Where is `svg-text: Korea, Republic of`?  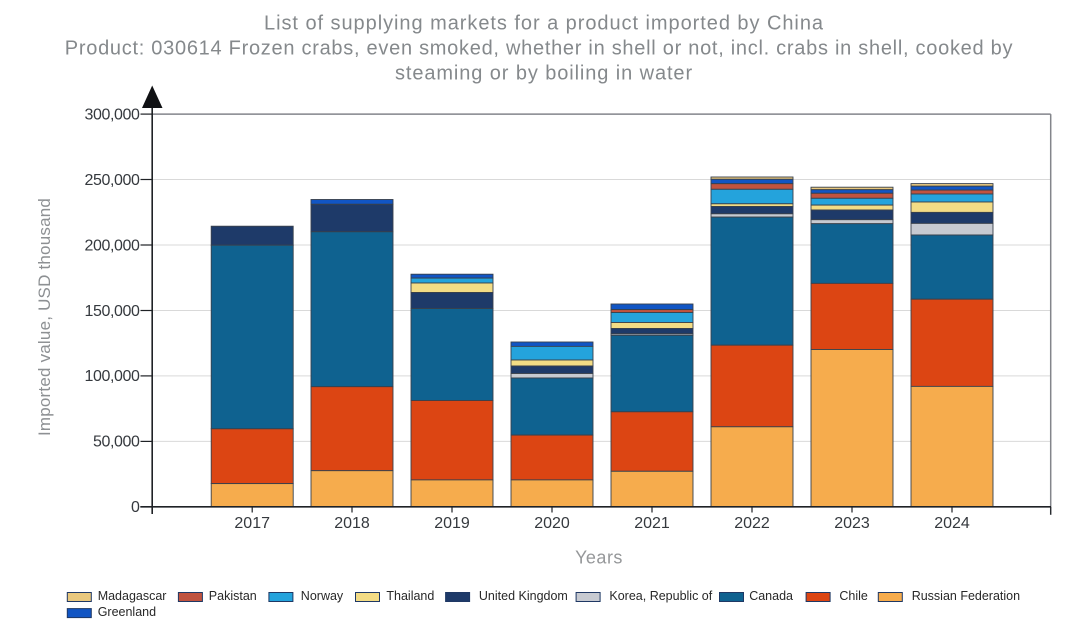
svg-text: Korea, Republic of is located at coordinates (660, 596).